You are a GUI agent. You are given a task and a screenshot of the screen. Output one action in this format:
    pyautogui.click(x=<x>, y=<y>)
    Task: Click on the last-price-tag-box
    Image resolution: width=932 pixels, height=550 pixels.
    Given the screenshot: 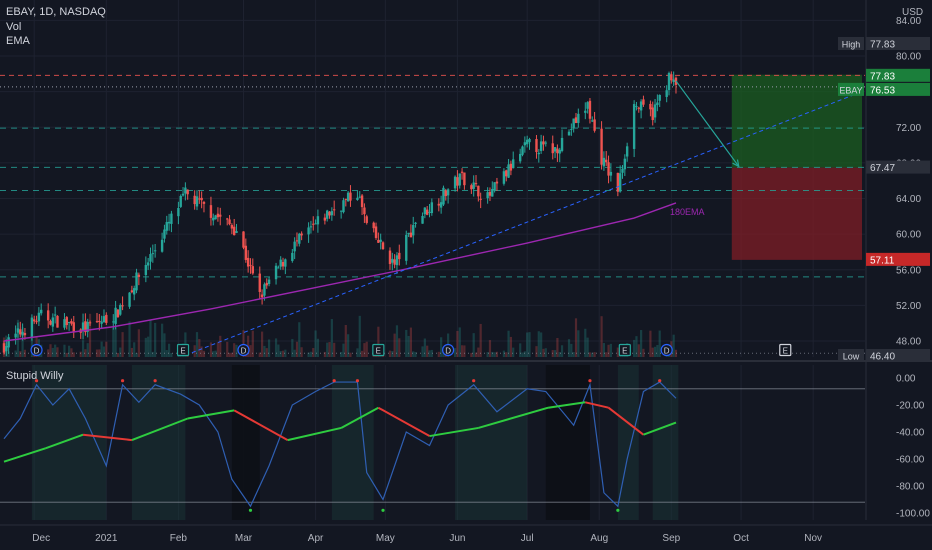 What is the action you would take?
    pyautogui.click(x=898, y=89)
    